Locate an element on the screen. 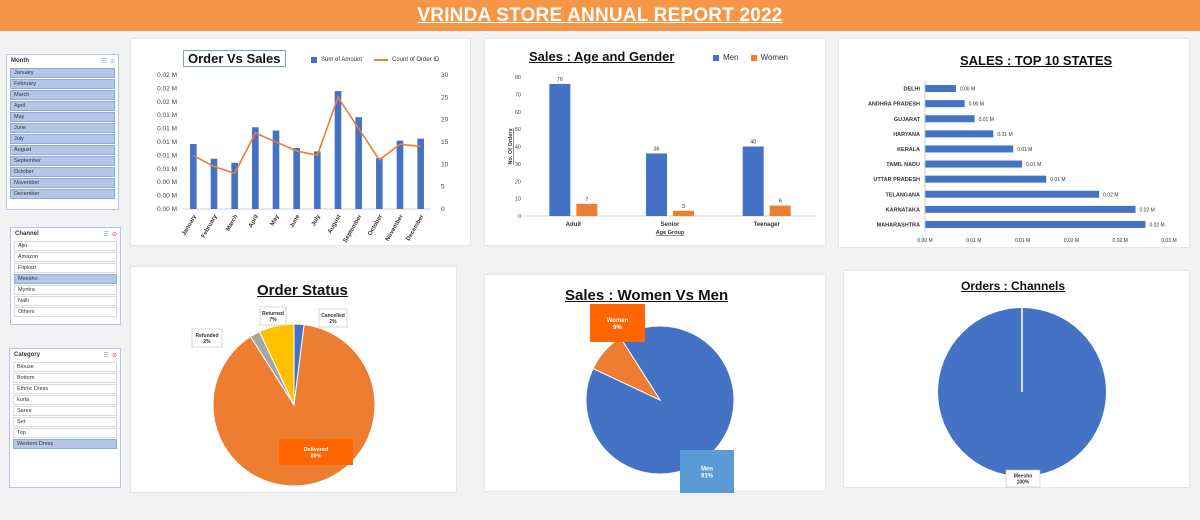 The height and width of the screenshot is (520, 1200). x-tick-label: June is located at coordinates (295, 221).